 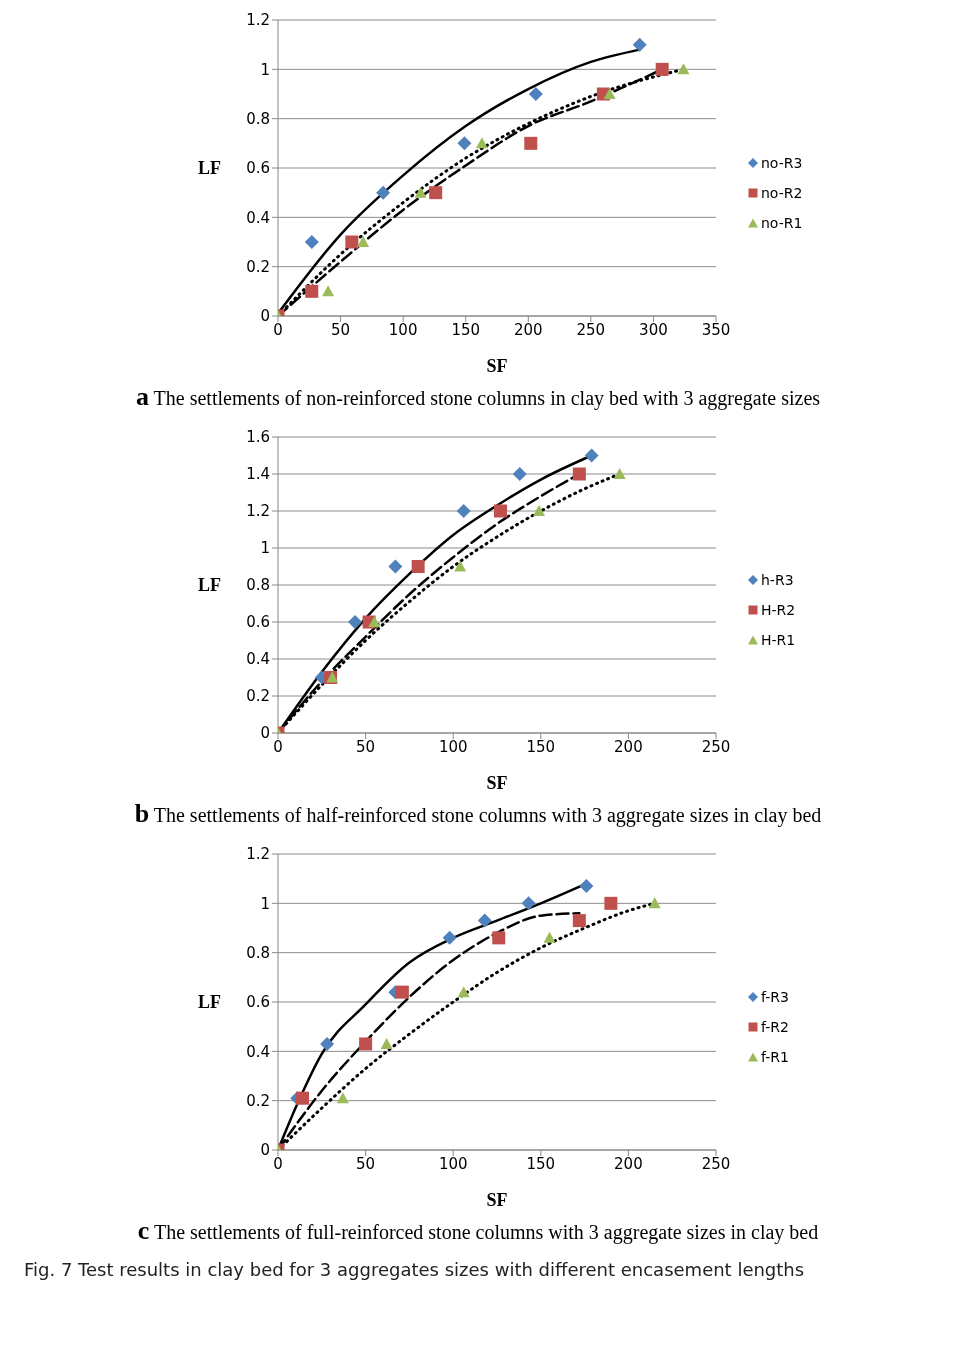 I want to click on legend-label: no-R1, so click(x=782, y=223).